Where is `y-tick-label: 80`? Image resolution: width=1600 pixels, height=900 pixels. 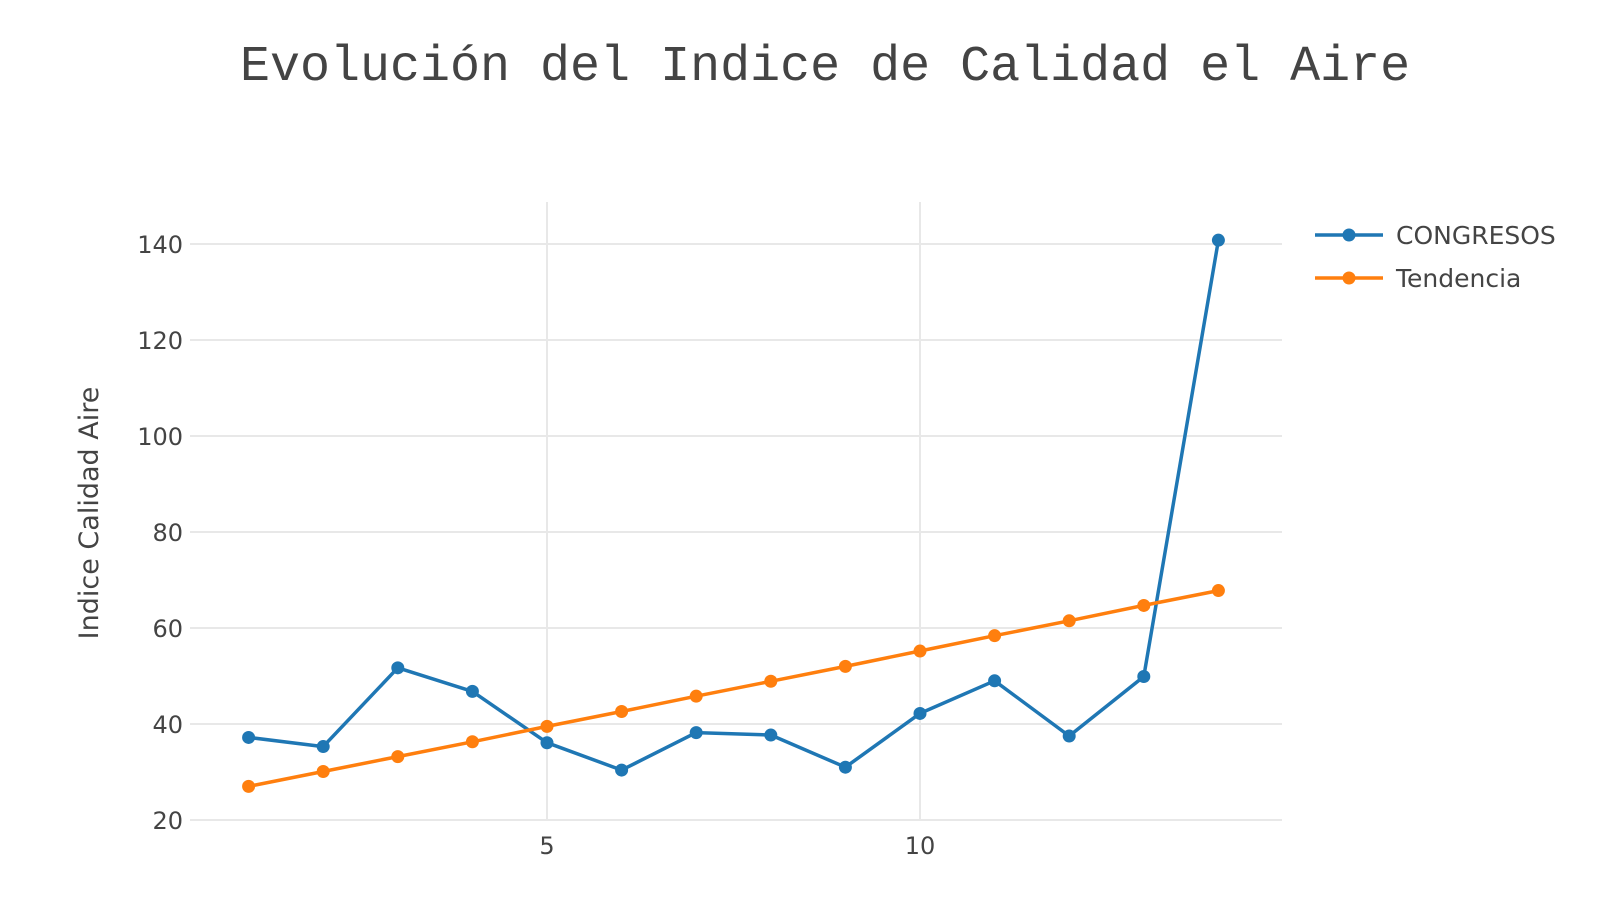
y-tick-label: 80 is located at coordinates (167, 533).